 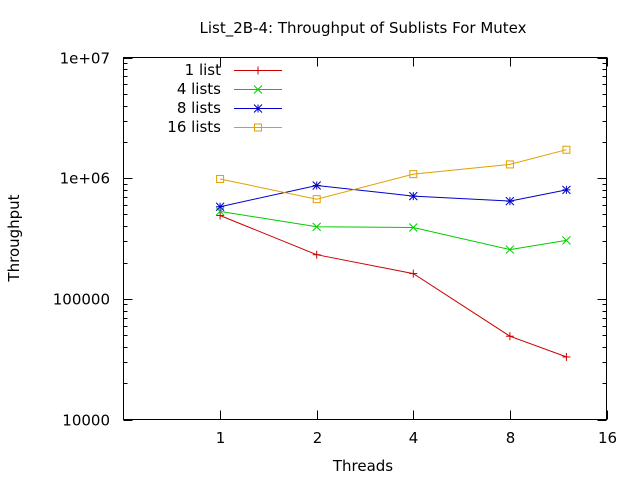 I want to click on y-tick-label: 1e+07, so click(x=85, y=59).